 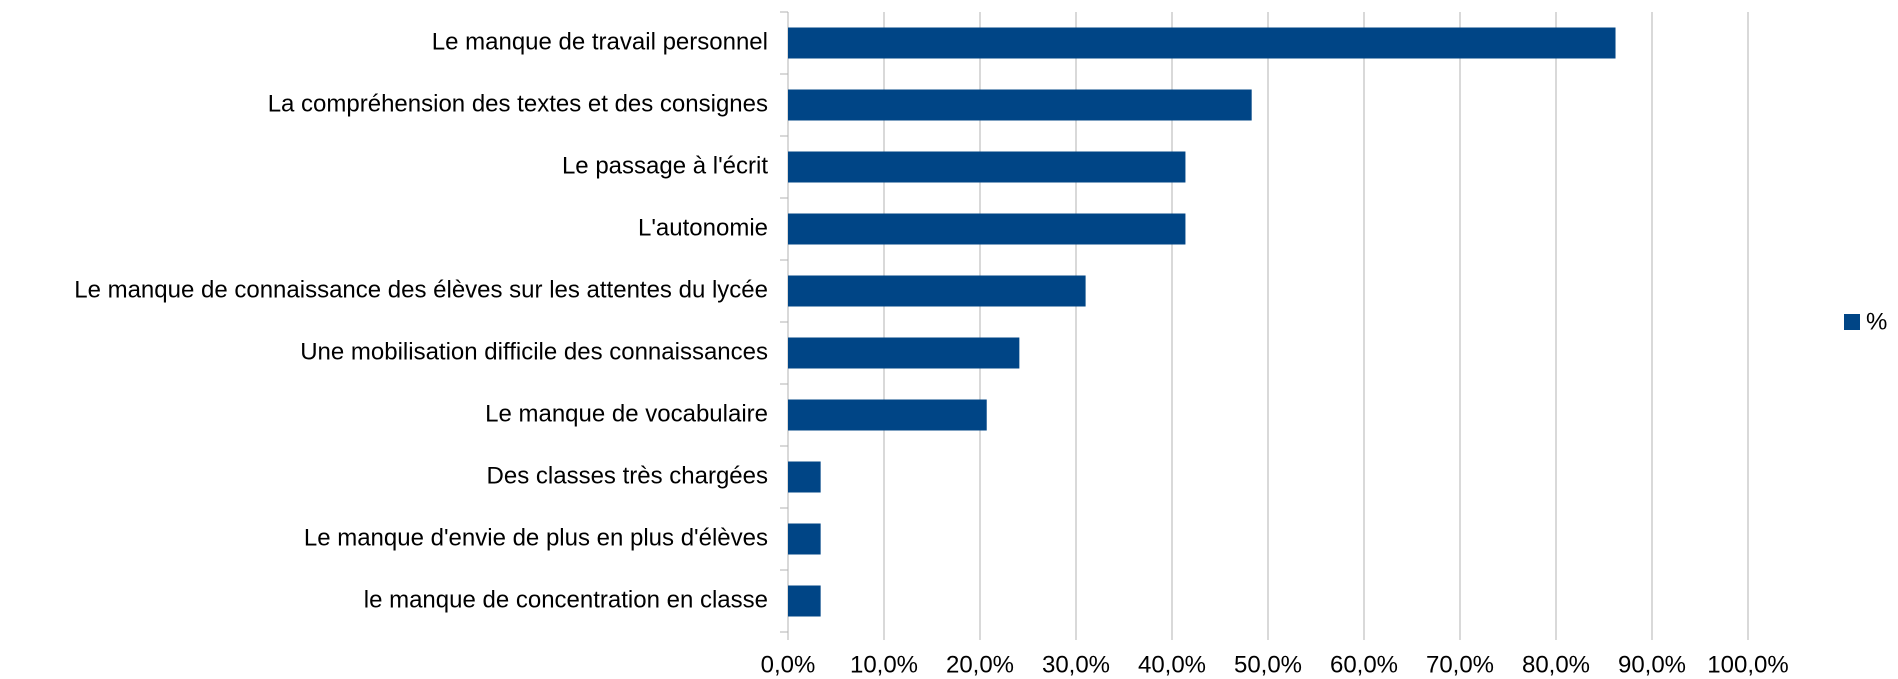 I want to click on y-tick-label: Des classes très chargées, so click(x=627, y=475).